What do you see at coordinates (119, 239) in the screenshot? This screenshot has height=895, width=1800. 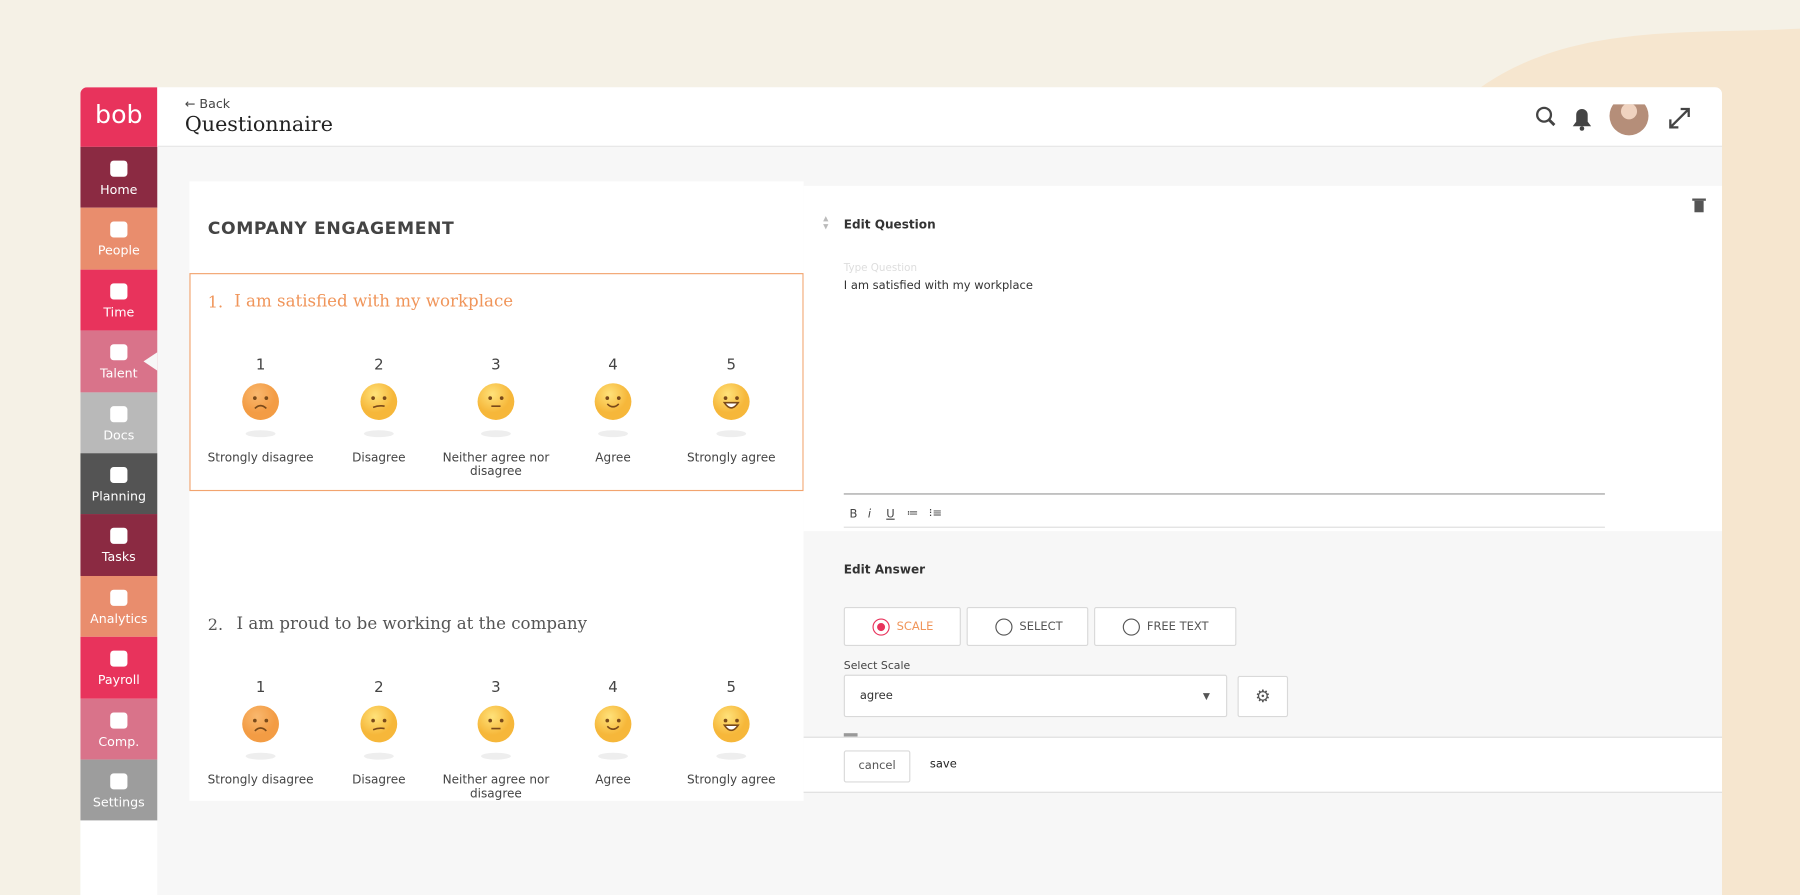 I see `nav-item: People` at bounding box center [119, 239].